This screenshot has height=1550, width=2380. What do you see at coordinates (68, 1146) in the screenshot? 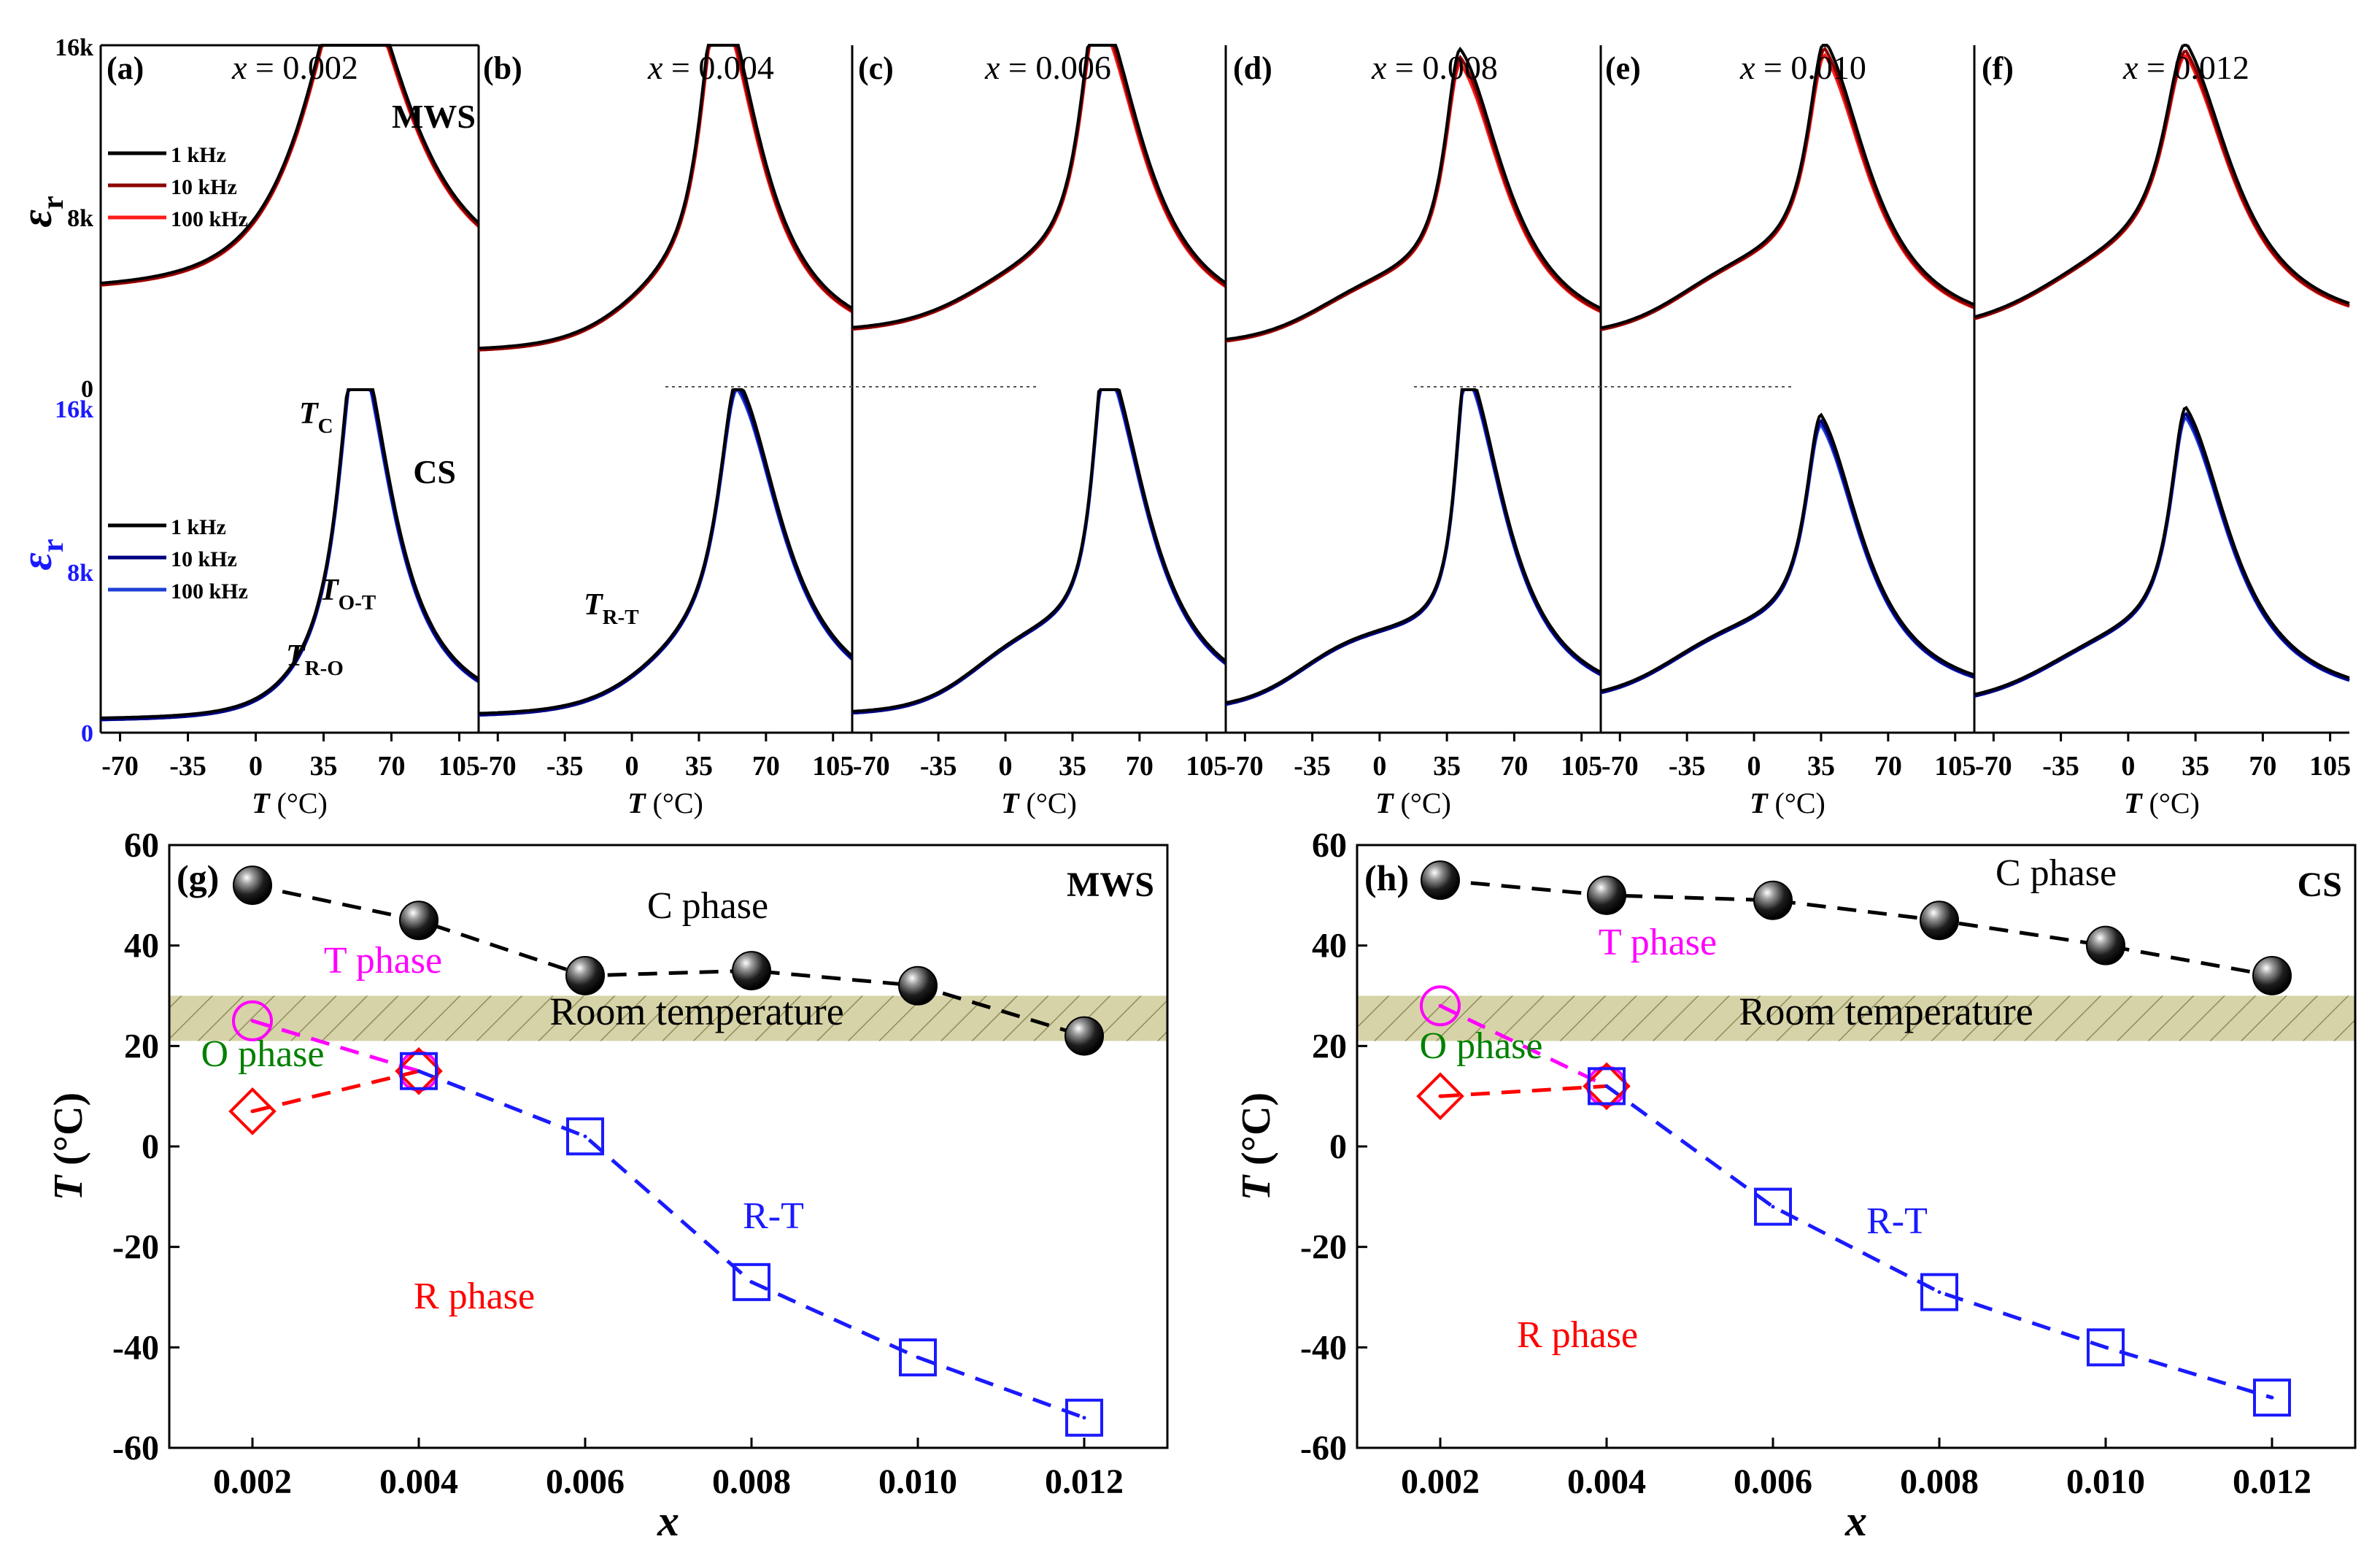
I see `y-axis-title: T (°C)` at bounding box center [68, 1146].